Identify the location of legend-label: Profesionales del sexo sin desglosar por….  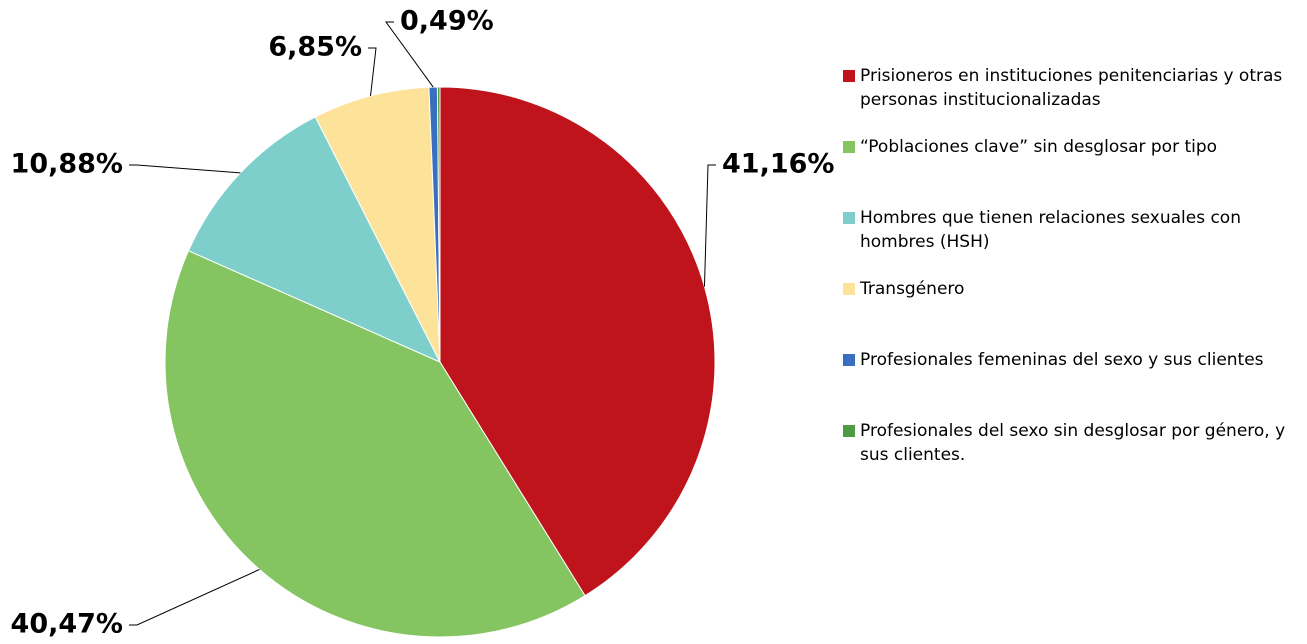
(1073, 443).